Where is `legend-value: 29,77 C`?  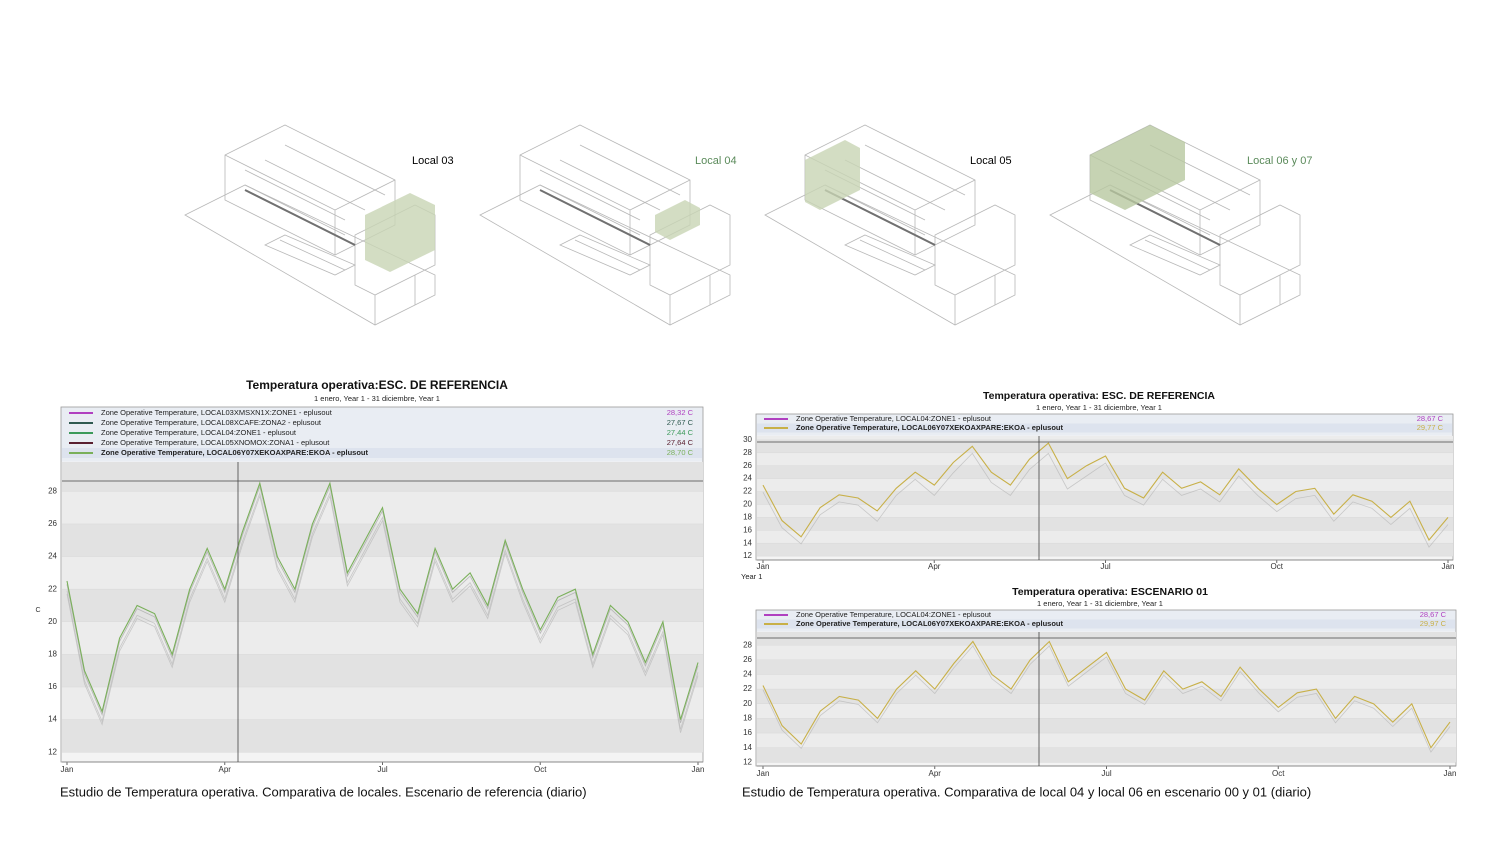
legend-value: 29,77 C is located at coordinates (1430, 427).